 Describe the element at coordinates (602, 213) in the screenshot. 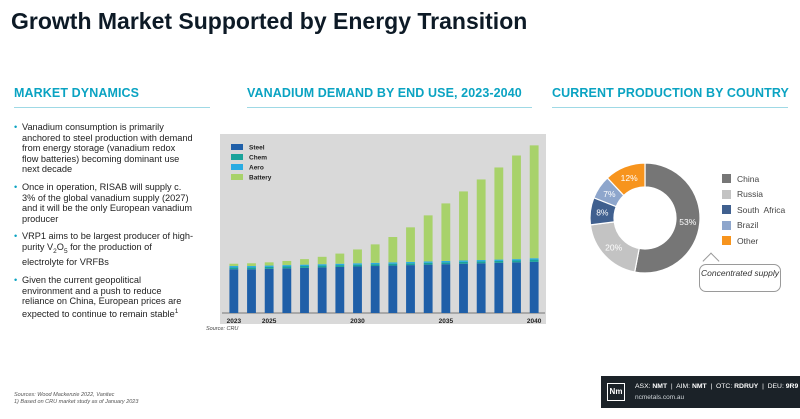

I see `donut-value-label: 8%` at that location.